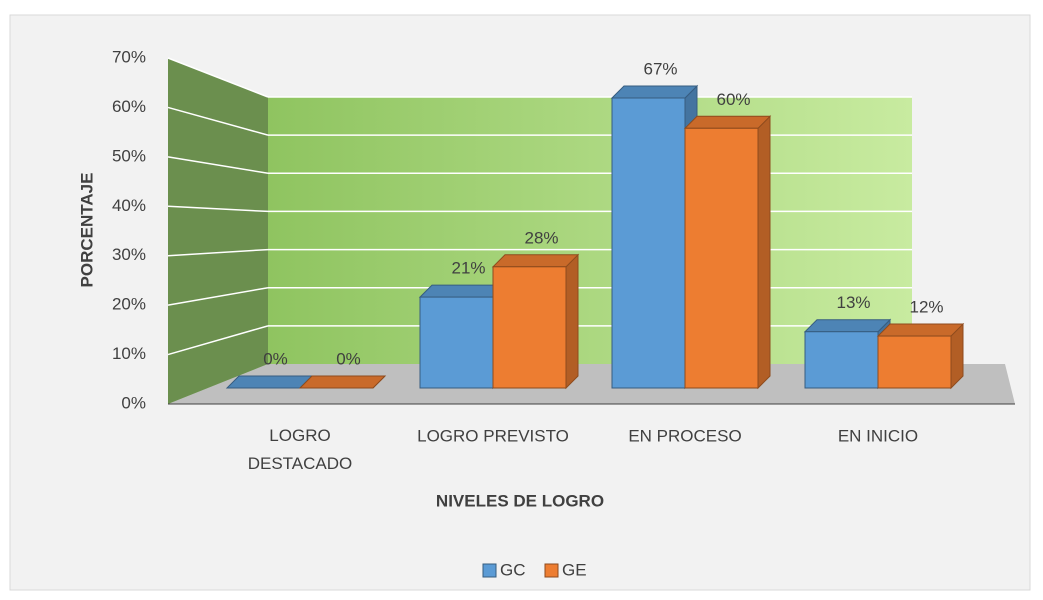 The image size is (1043, 600). Describe the element at coordinates (86, 230) in the screenshot. I see `y-axis-label: PORCENTAJE` at that location.